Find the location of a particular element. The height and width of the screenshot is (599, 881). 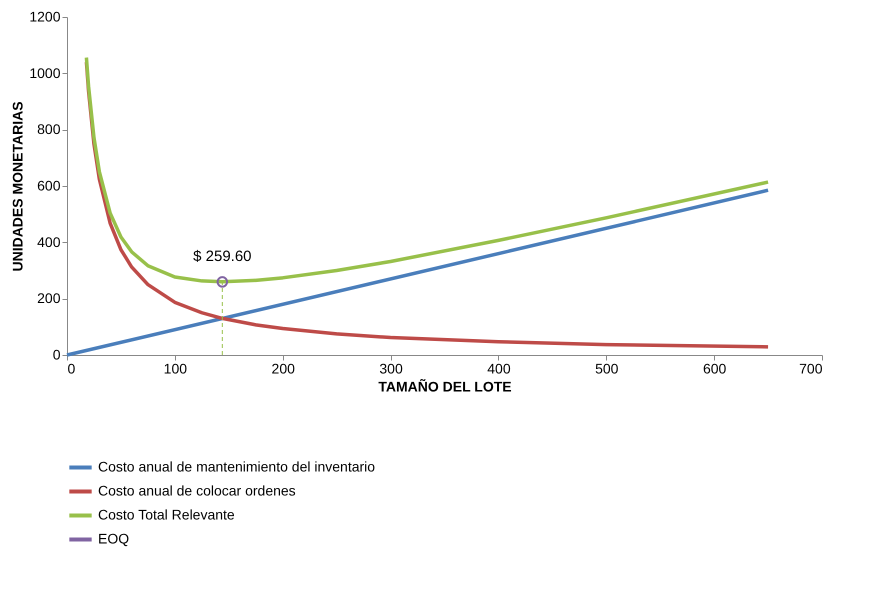

y-tick-label: 600 is located at coordinates (49, 186).